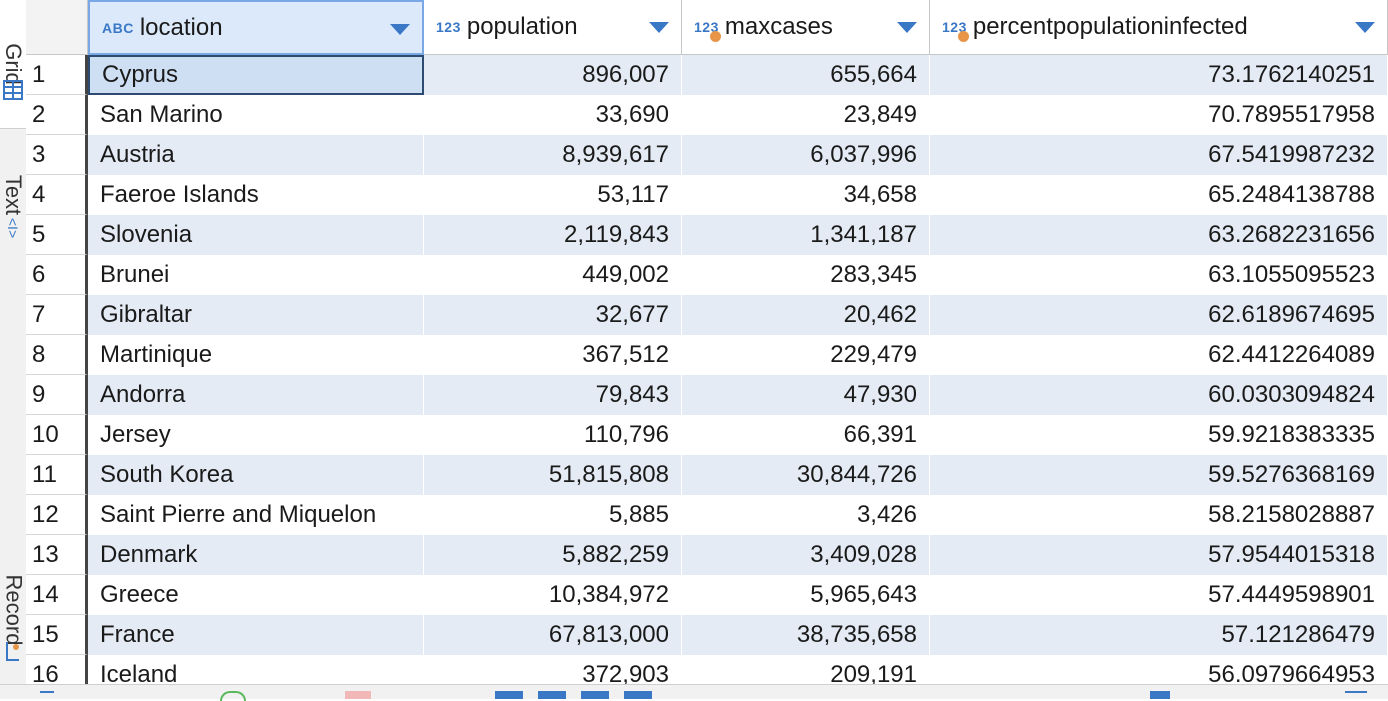  What do you see at coordinates (13, 610) in the screenshot?
I see `tab-record: Record` at bounding box center [13, 610].